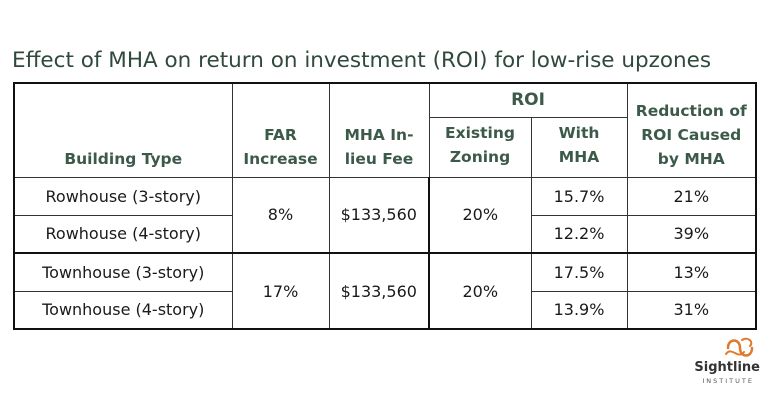 The image size is (772, 408). What do you see at coordinates (123, 272) in the screenshot?
I see `cell-building-type: Townhouse (3-story)` at bounding box center [123, 272].